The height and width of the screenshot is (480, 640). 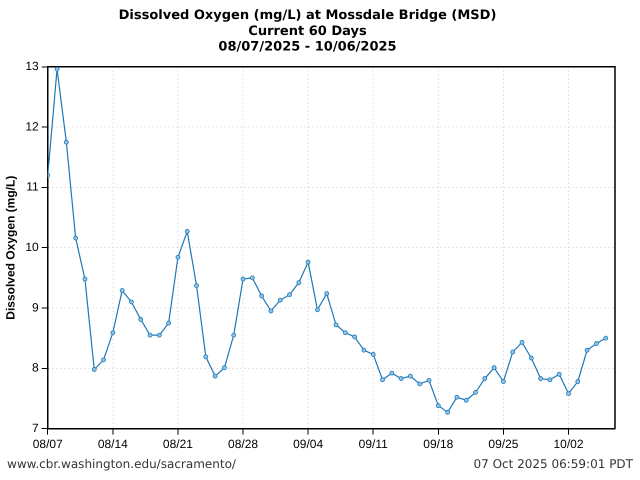 I want to click on x-tick-label: 09/25, so click(x=503, y=444).